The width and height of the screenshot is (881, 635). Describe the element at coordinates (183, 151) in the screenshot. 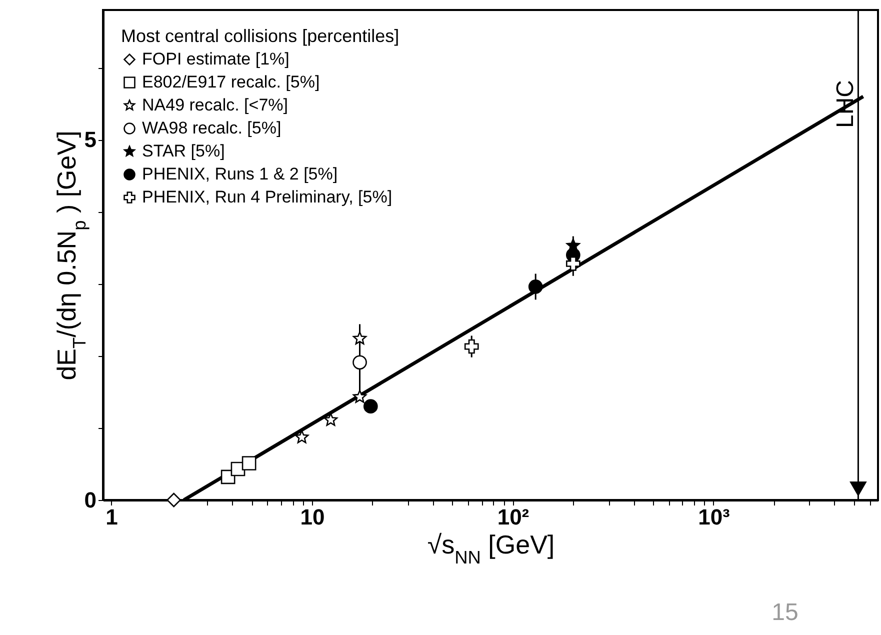

I see `legend-label: STAR [5%]` at that location.